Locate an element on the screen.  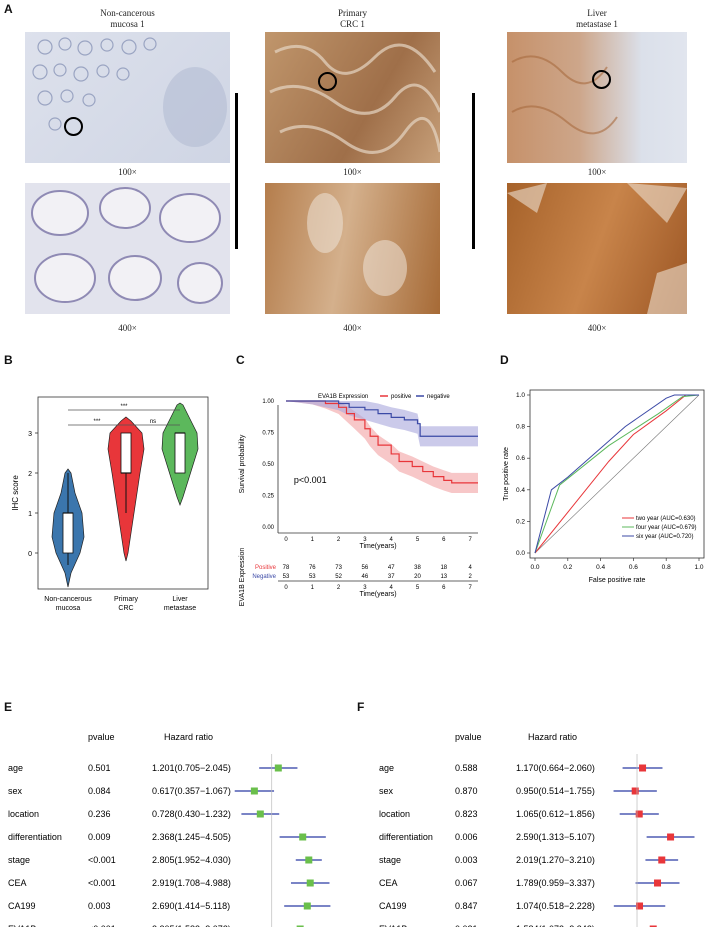
mucosa-400x-texture is located at coordinates (127, 245).